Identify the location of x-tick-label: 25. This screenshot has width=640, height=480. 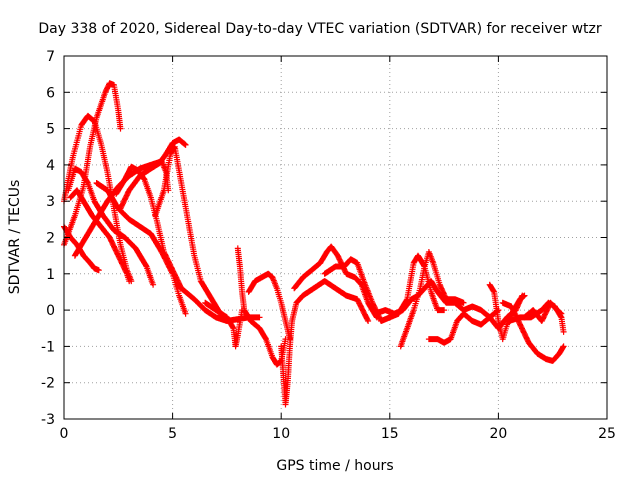
(607, 434).